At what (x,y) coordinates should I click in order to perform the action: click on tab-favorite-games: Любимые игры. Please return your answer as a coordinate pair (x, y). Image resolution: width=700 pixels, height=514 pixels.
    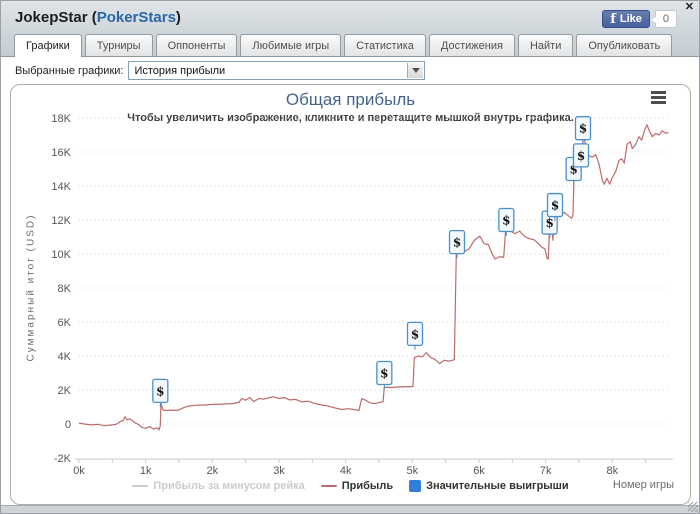
    Looking at the image, I should click on (291, 45).